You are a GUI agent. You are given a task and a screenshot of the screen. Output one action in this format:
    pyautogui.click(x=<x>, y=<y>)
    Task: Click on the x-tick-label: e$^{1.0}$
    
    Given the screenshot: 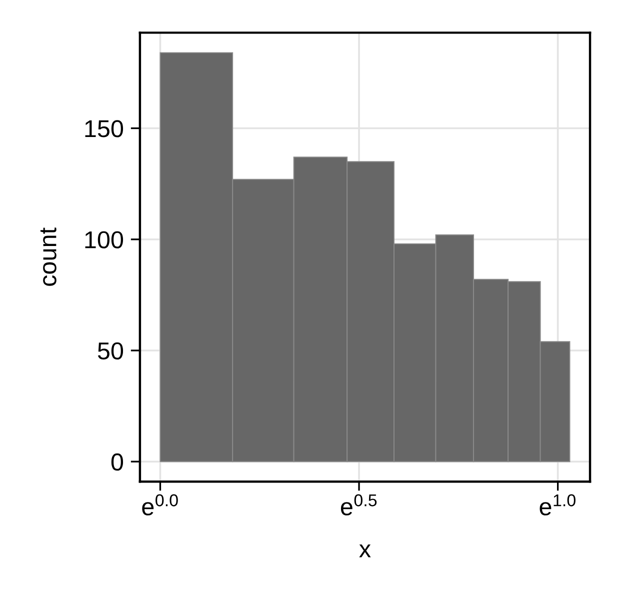 What is the action you would take?
    pyautogui.click(x=558, y=505)
    